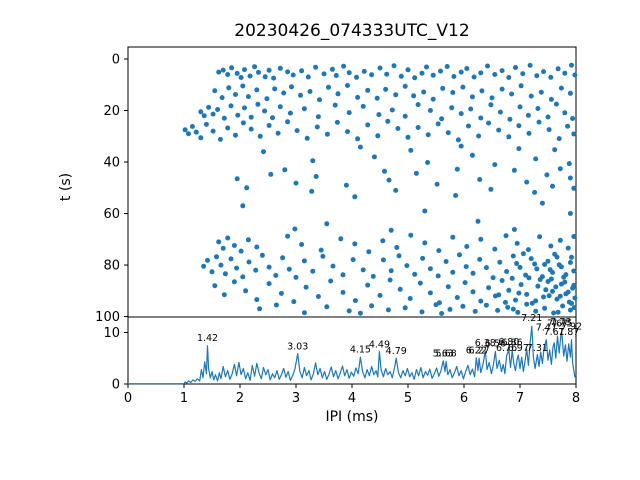 The image size is (640, 480). What do you see at coordinates (568, 332) in the screenshot?
I see `peak-annotation-label: 7.87` at bounding box center [568, 332].